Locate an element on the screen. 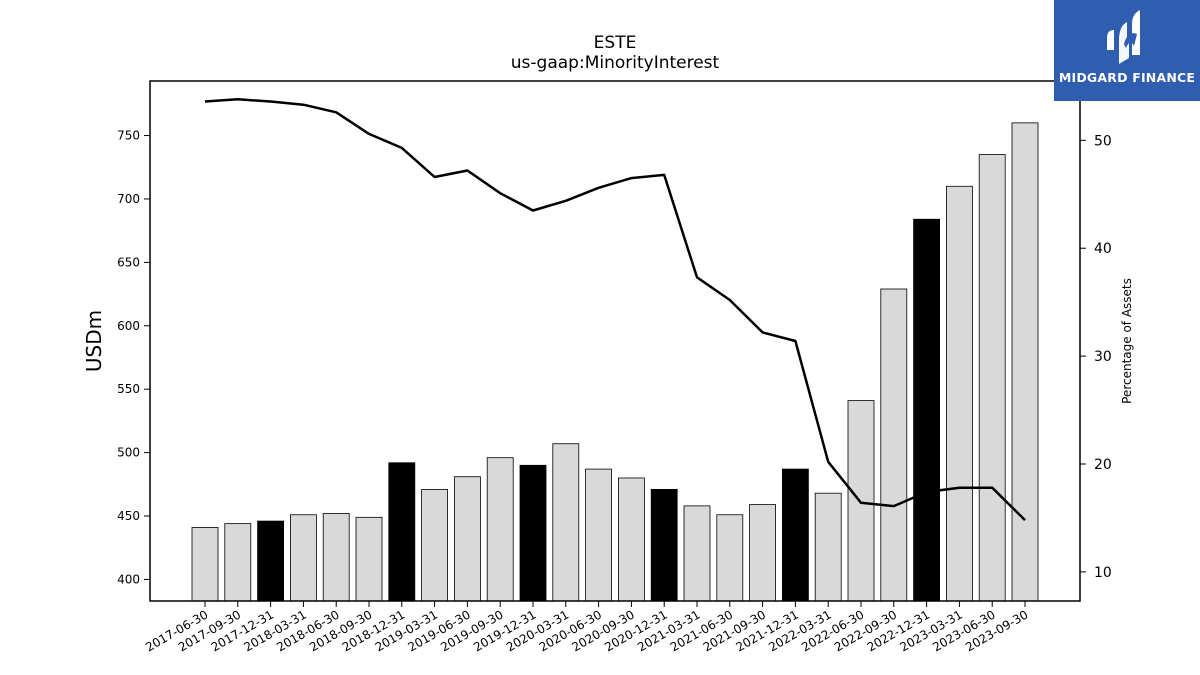 Image resolution: width=1200 pixels, height=675 pixels. y-tick-label: 650 is located at coordinates (128, 262).